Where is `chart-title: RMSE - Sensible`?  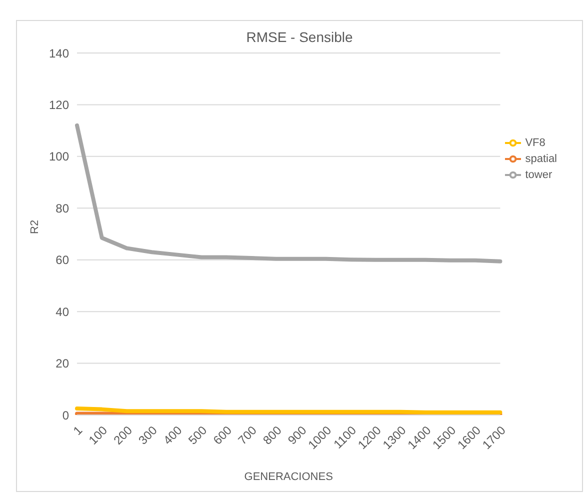
chart-title: RMSE - Sensible is located at coordinates (299, 37).